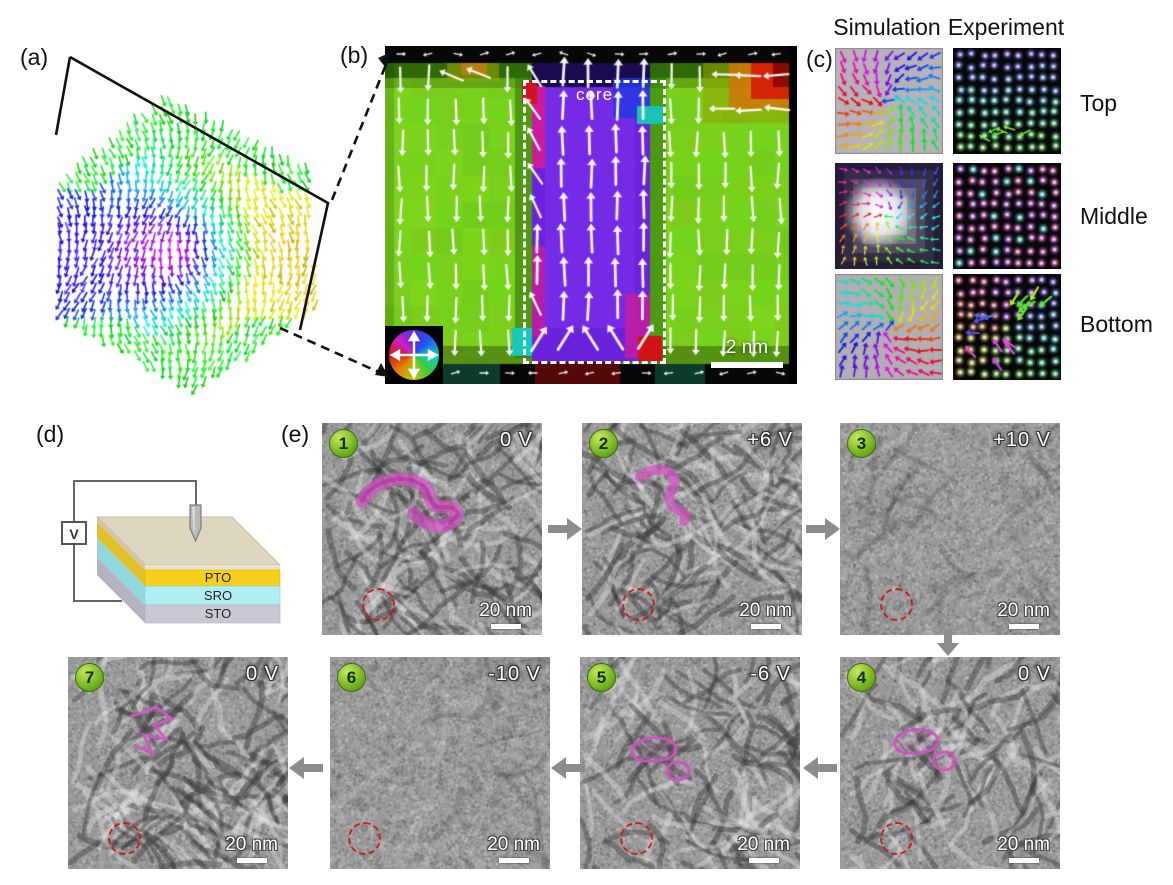  I want to click on tem-frame-4: 4 0 V 20 nm, so click(950, 763).